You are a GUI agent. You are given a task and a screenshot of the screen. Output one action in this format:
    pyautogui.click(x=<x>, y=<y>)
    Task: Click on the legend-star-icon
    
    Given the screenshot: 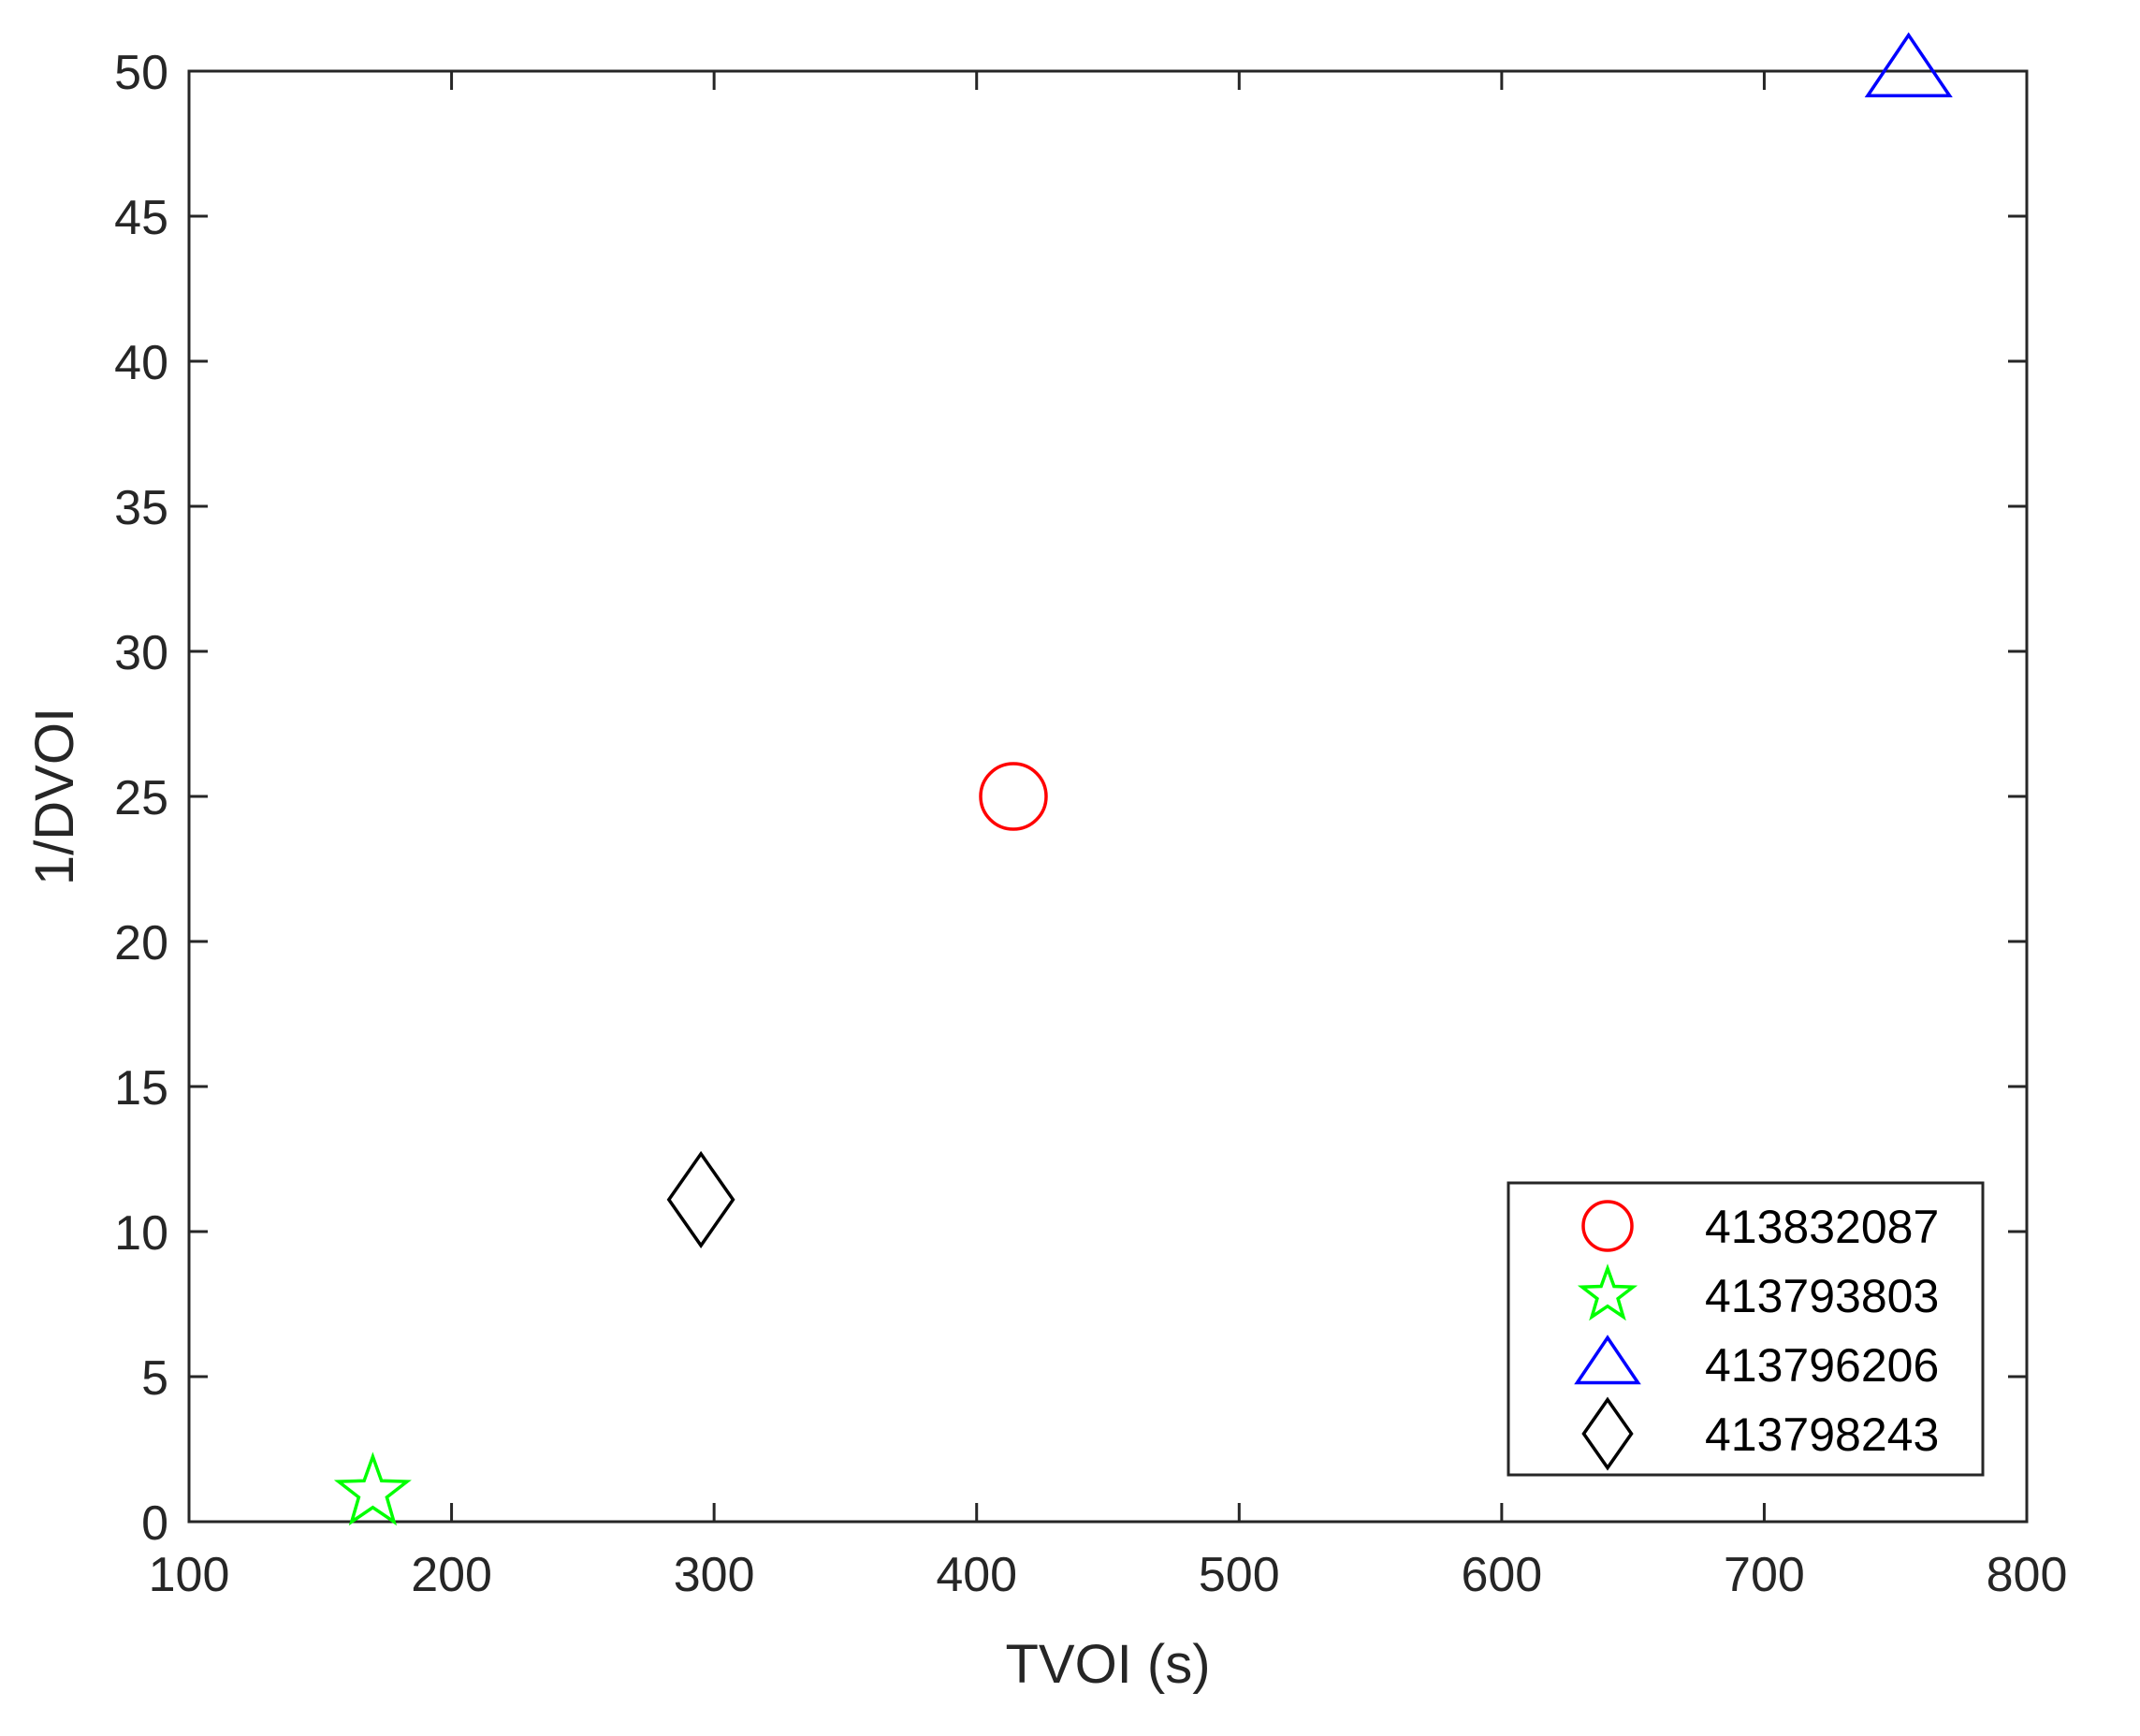 What is the action you would take?
    pyautogui.click(x=1607, y=1292)
    